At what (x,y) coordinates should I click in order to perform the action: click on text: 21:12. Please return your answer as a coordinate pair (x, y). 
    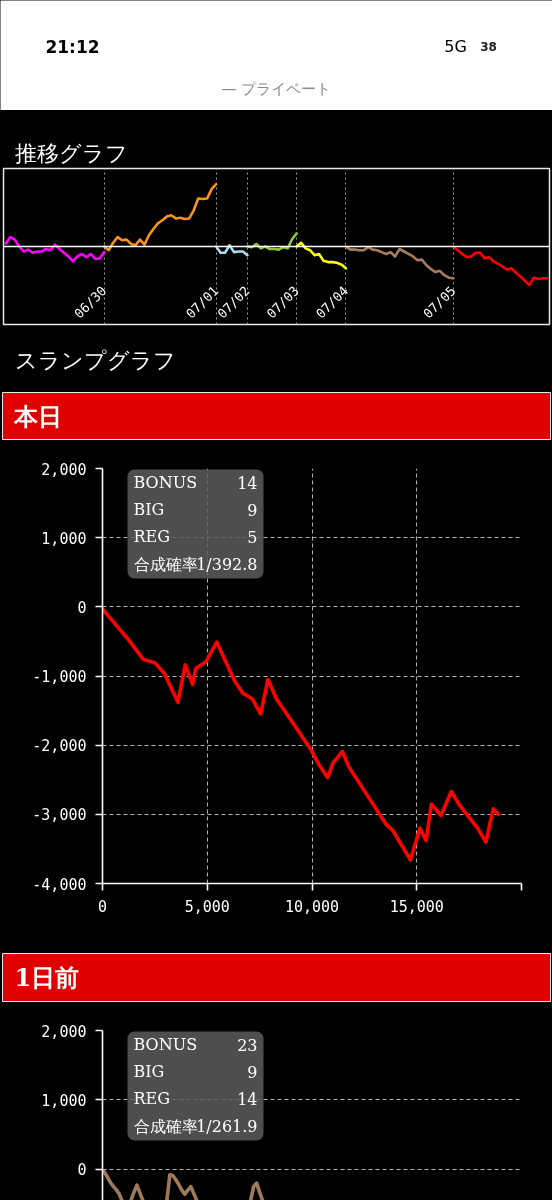
    Looking at the image, I should click on (72, 46).